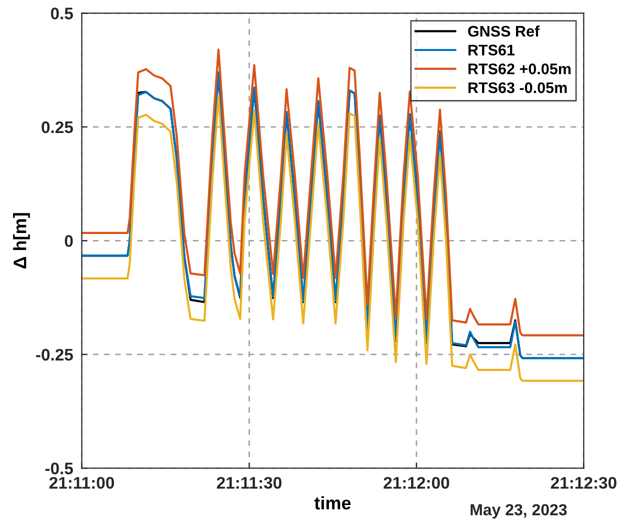 This screenshot has width=629, height=529. Describe the element at coordinates (61, 14) in the screenshot. I see `y-tick-label: 0.5` at that location.